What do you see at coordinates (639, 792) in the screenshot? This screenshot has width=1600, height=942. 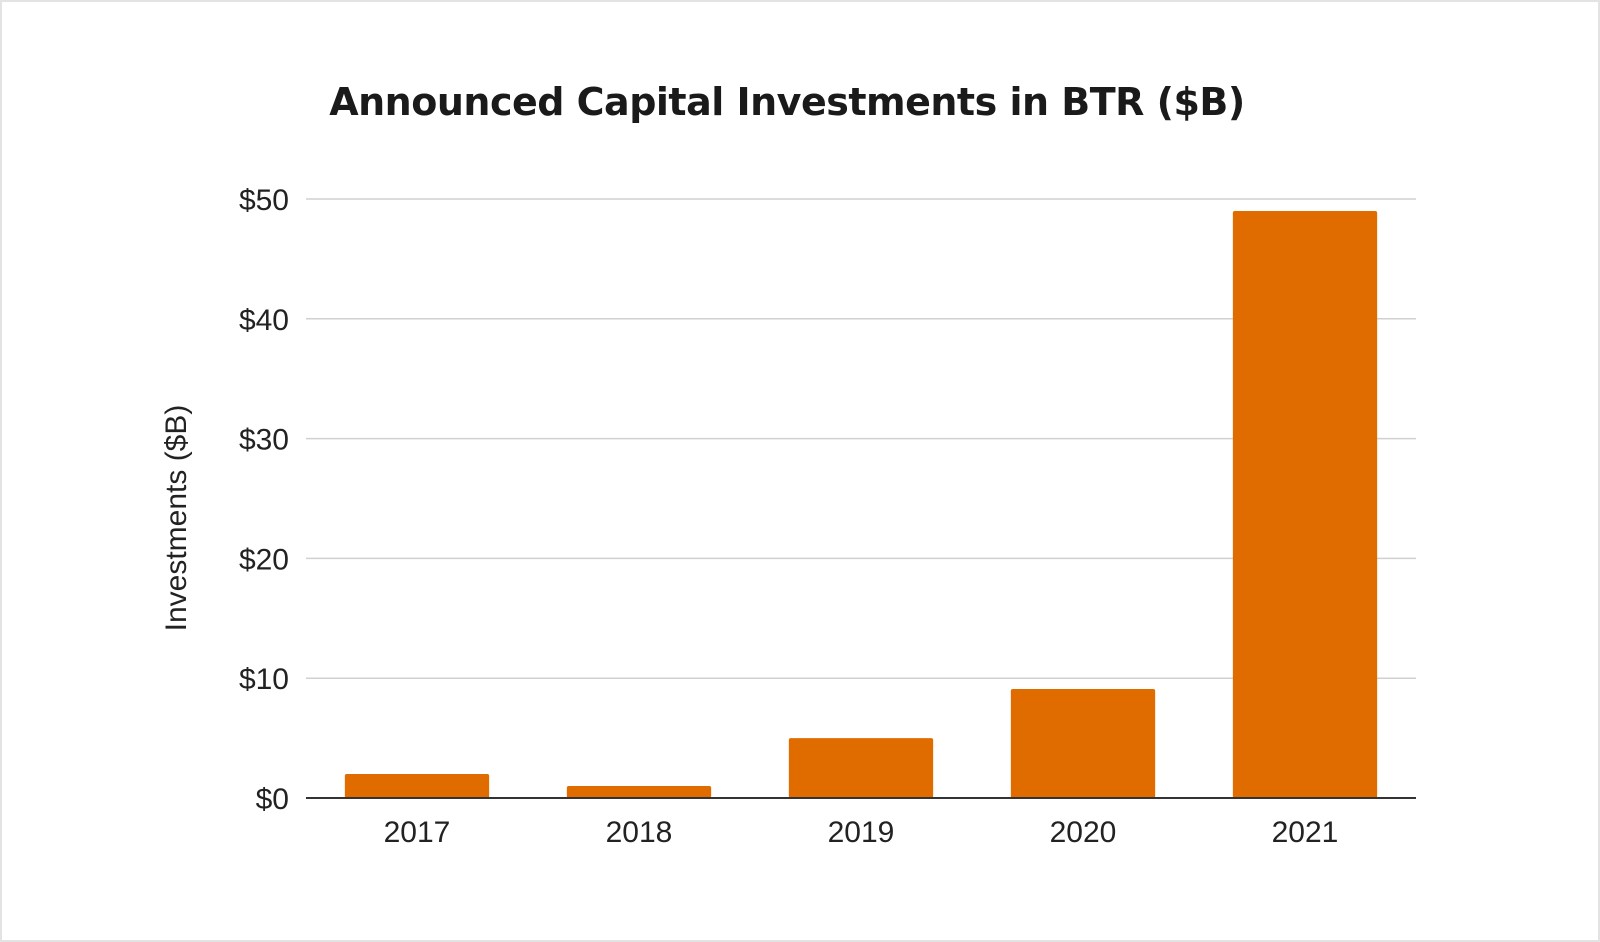 I see `bar-2018` at bounding box center [639, 792].